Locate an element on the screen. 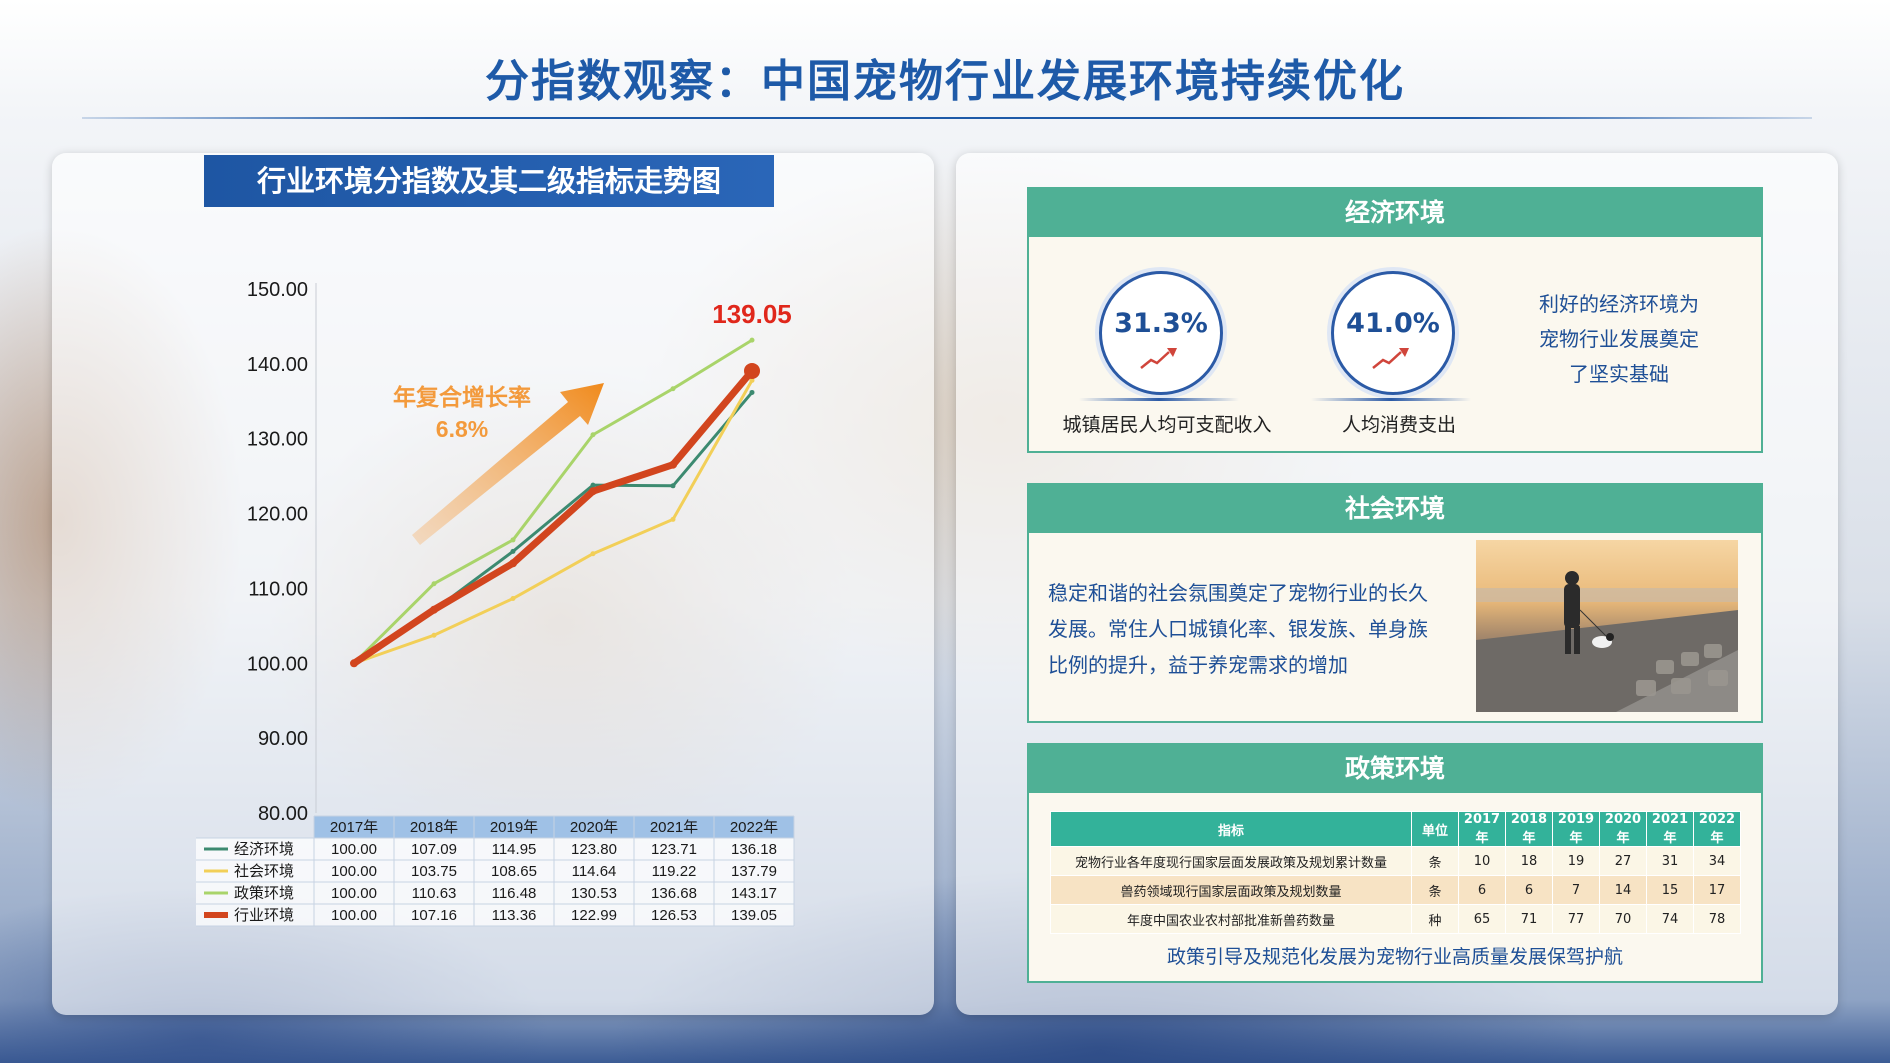 This screenshot has width=1890, height=1063. x-category-label: 2020年 is located at coordinates (594, 827).